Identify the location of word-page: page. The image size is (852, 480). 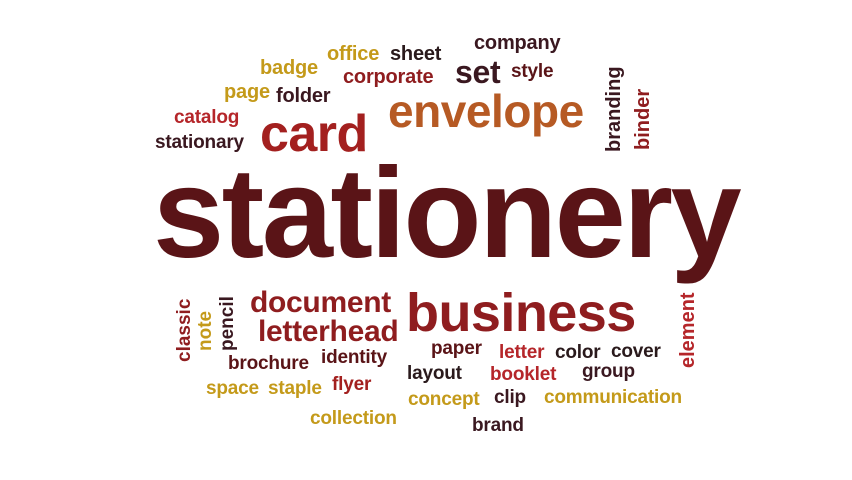
(247, 92).